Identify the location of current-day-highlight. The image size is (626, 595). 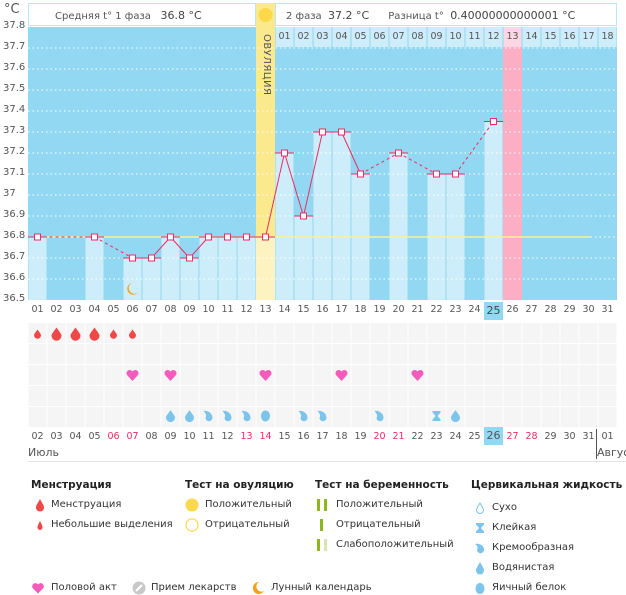
(493, 311).